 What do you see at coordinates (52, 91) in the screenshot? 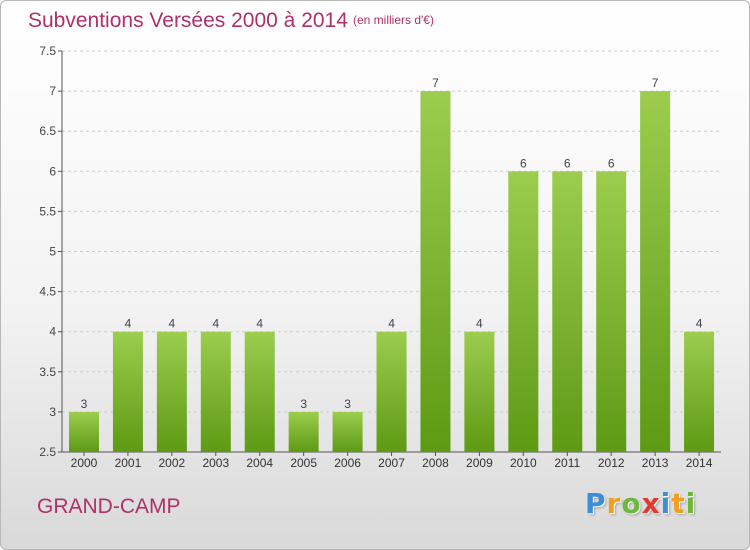
I see `y-tick-label: 7` at bounding box center [52, 91].